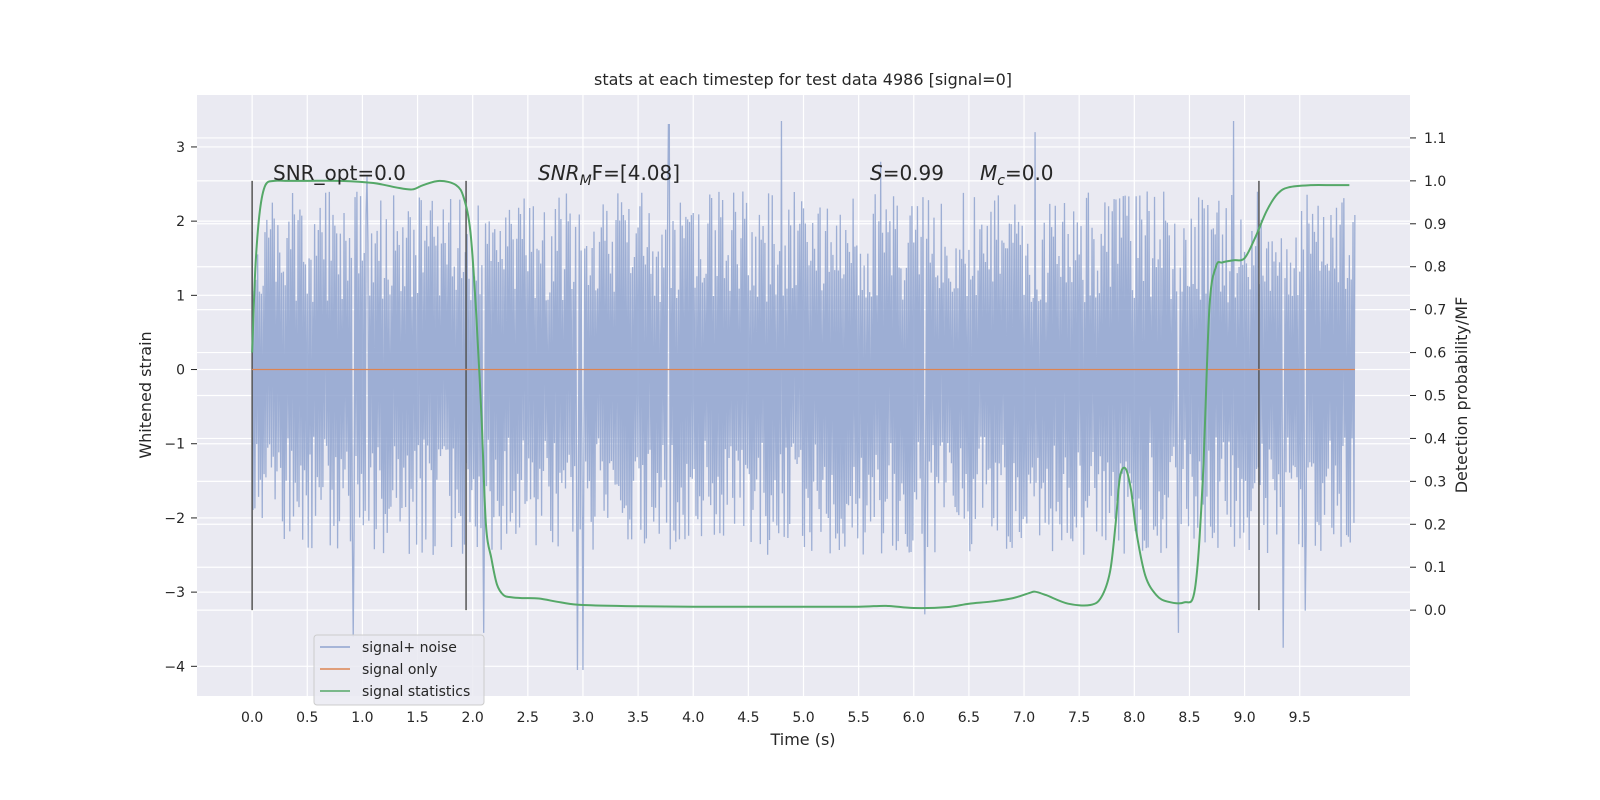 This screenshot has width=1600, height=800. Describe the element at coordinates (416, 692) in the screenshot. I see `legend-label-signal-statistics: signal statistics` at that location.